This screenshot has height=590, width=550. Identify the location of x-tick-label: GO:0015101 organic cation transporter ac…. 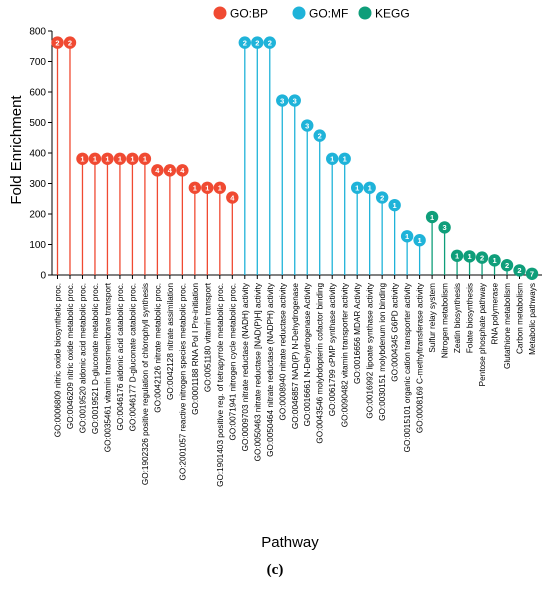
(407, 367).